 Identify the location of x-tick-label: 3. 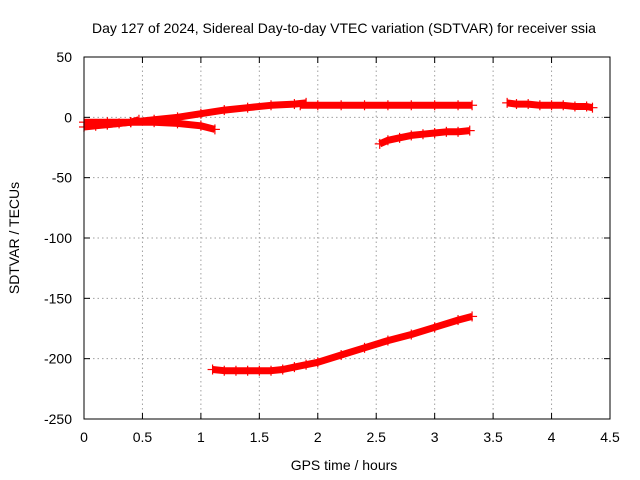
(435, 437).